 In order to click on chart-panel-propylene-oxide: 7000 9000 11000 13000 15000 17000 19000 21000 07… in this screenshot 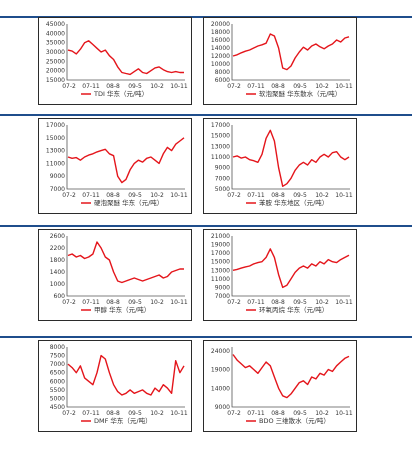, I will do `click(280, 275)`.